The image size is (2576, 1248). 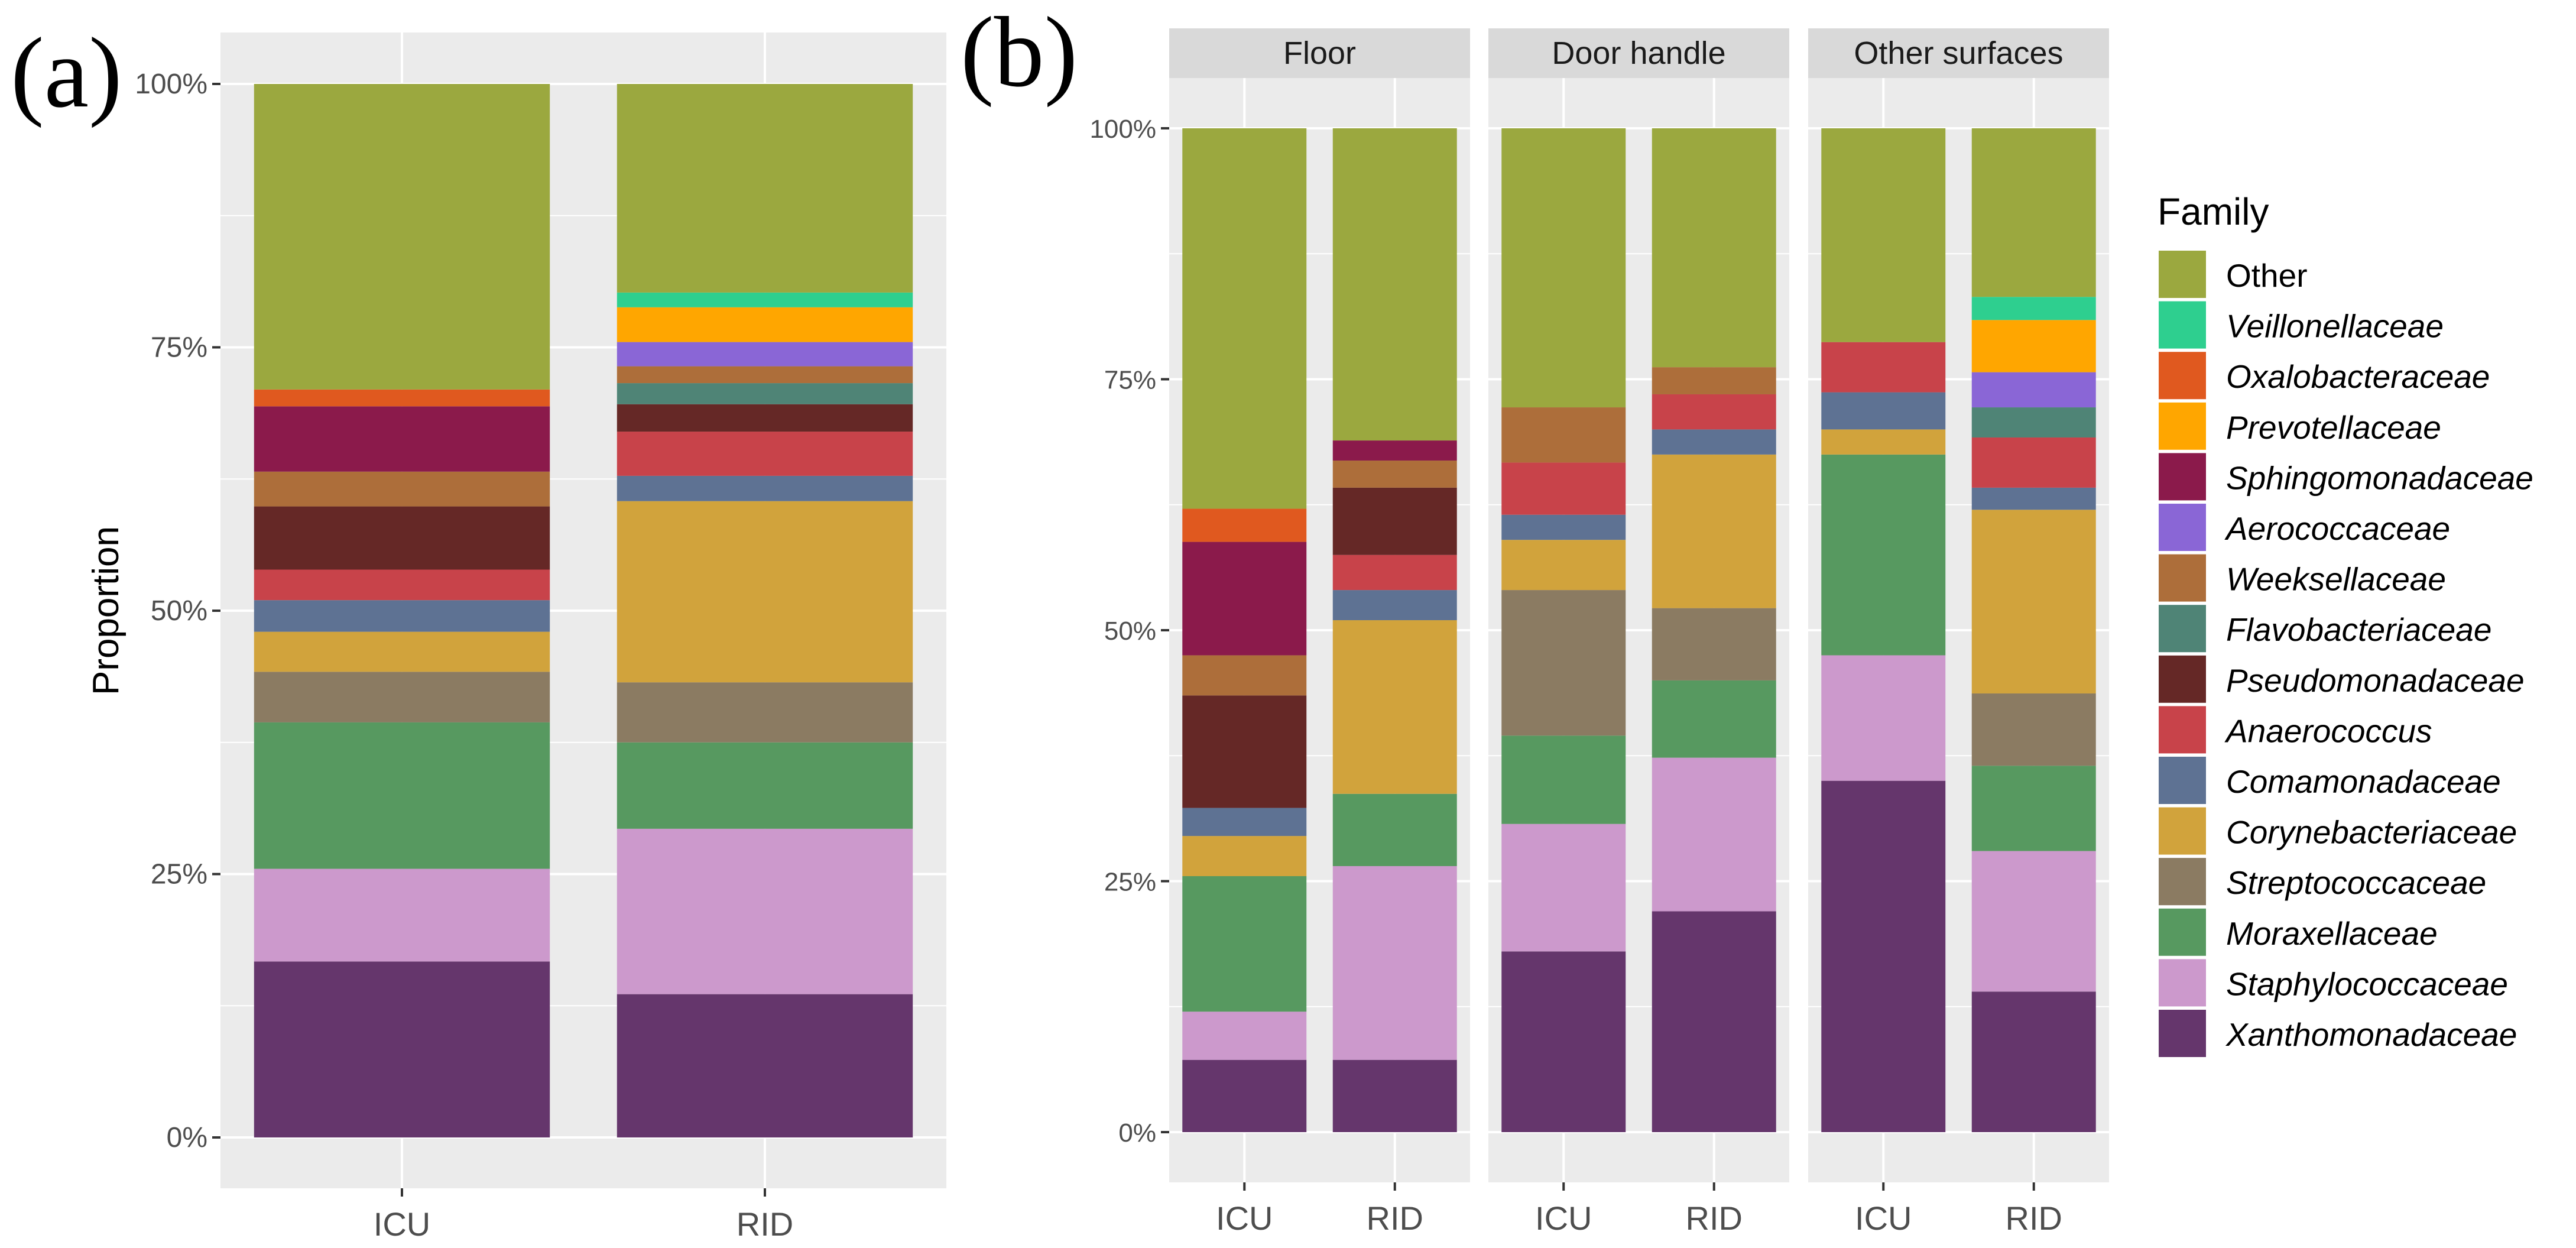 I want to click on chart-a-bar-icu-corynebacteriaceae, so click(x=402, y=651).